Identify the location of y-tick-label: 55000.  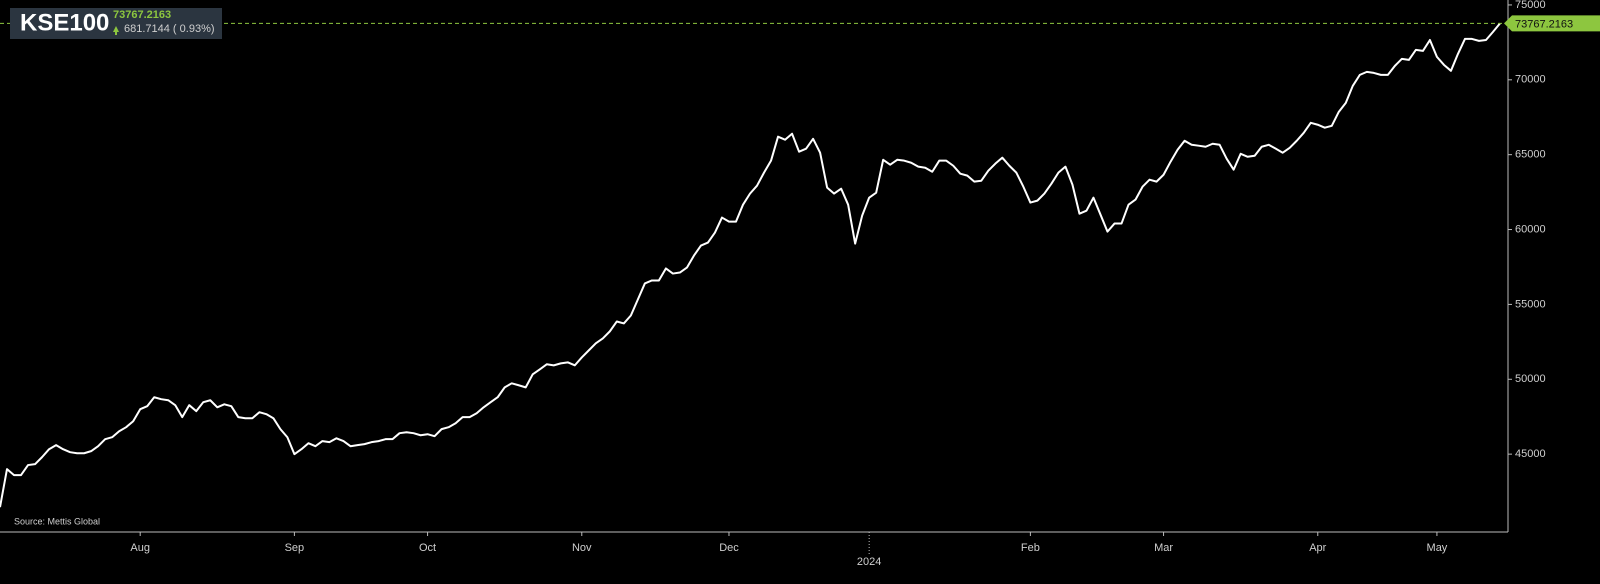
(1530, 304).